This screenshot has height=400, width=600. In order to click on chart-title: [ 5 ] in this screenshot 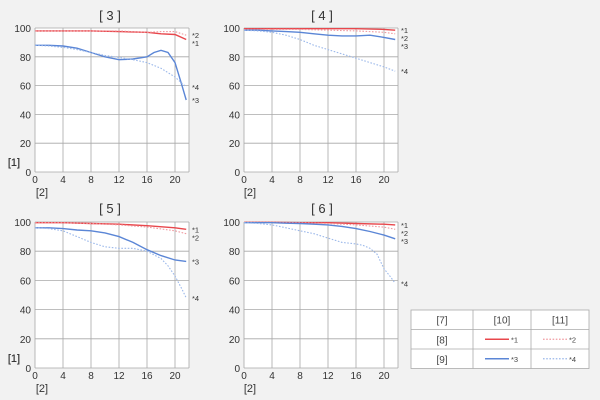, I will do `click(110, 208)`.